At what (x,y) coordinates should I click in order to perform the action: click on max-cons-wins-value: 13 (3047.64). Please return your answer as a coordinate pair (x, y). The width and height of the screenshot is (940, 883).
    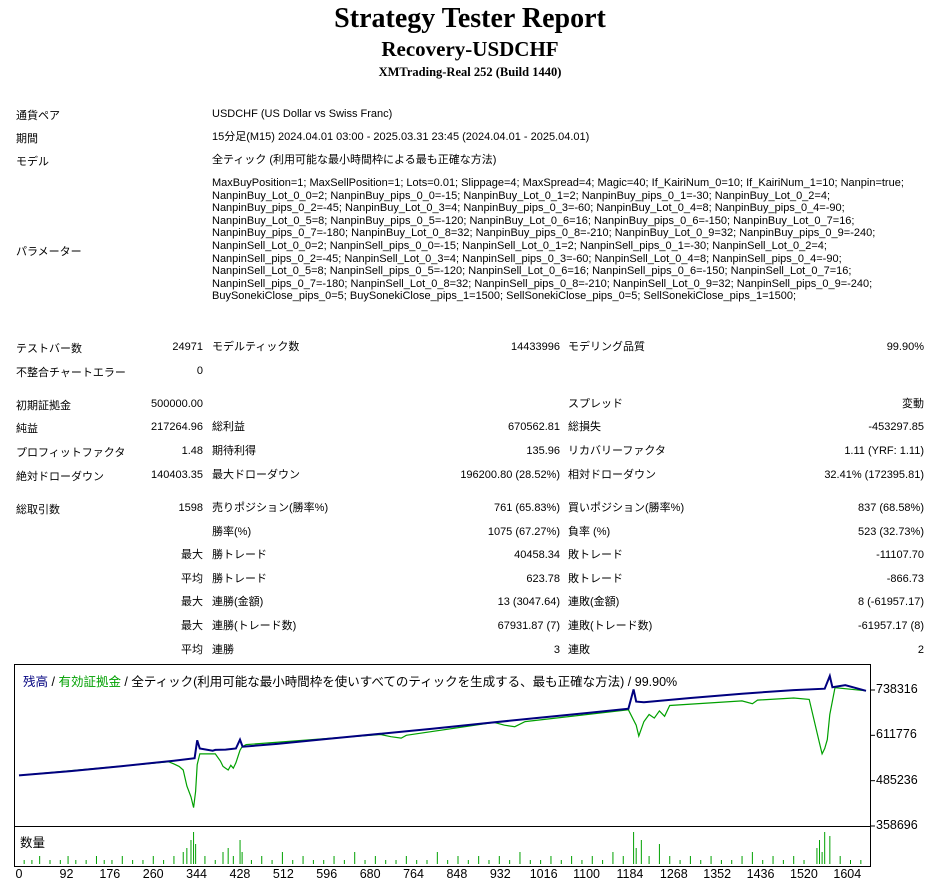
    Looking at the image, I should click on (528, 602).